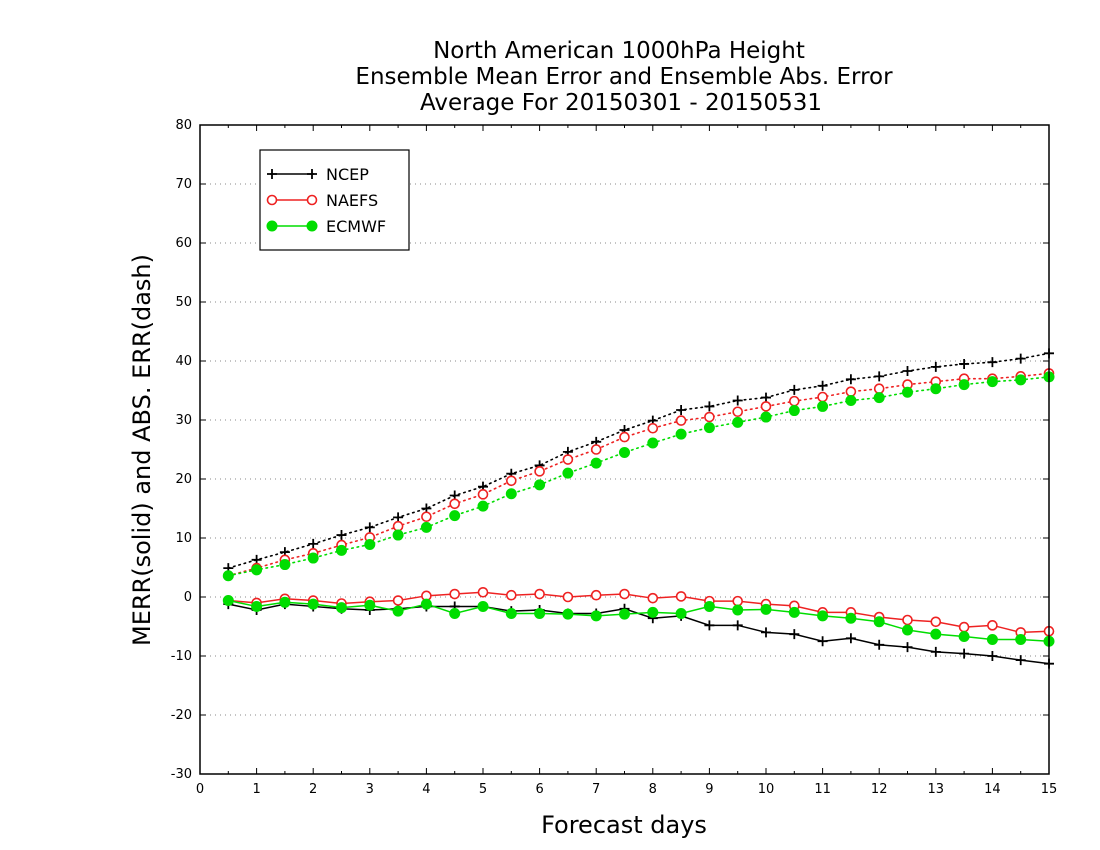 This screenshot has height=850, width=1100. What do you see at coordinates (356, 226) in the screenshot?
I see `legend-label: ECMWF` at bounding box center [356, 226].